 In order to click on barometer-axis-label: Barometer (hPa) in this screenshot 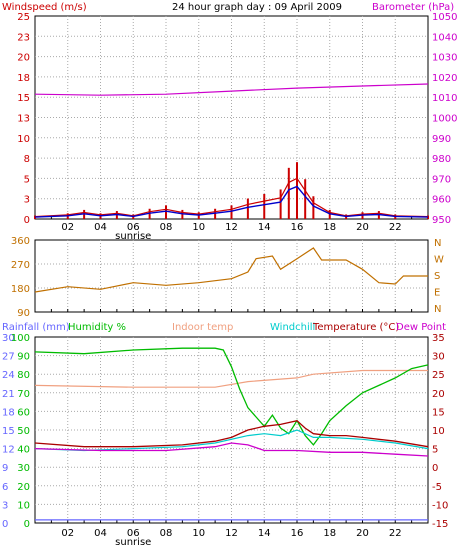, I will do `click(413, 7)`.